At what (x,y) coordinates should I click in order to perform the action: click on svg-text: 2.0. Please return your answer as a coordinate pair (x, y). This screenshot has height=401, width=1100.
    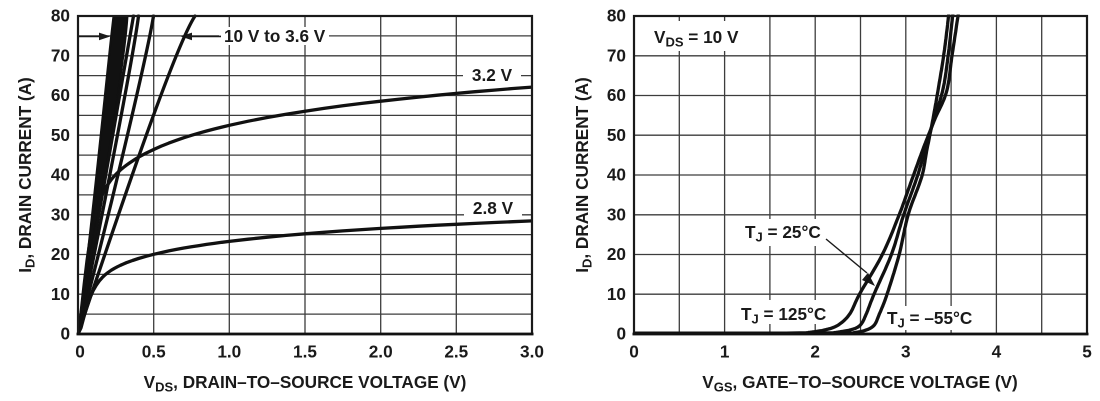
    Looking at the image, I should click on (381, 352).